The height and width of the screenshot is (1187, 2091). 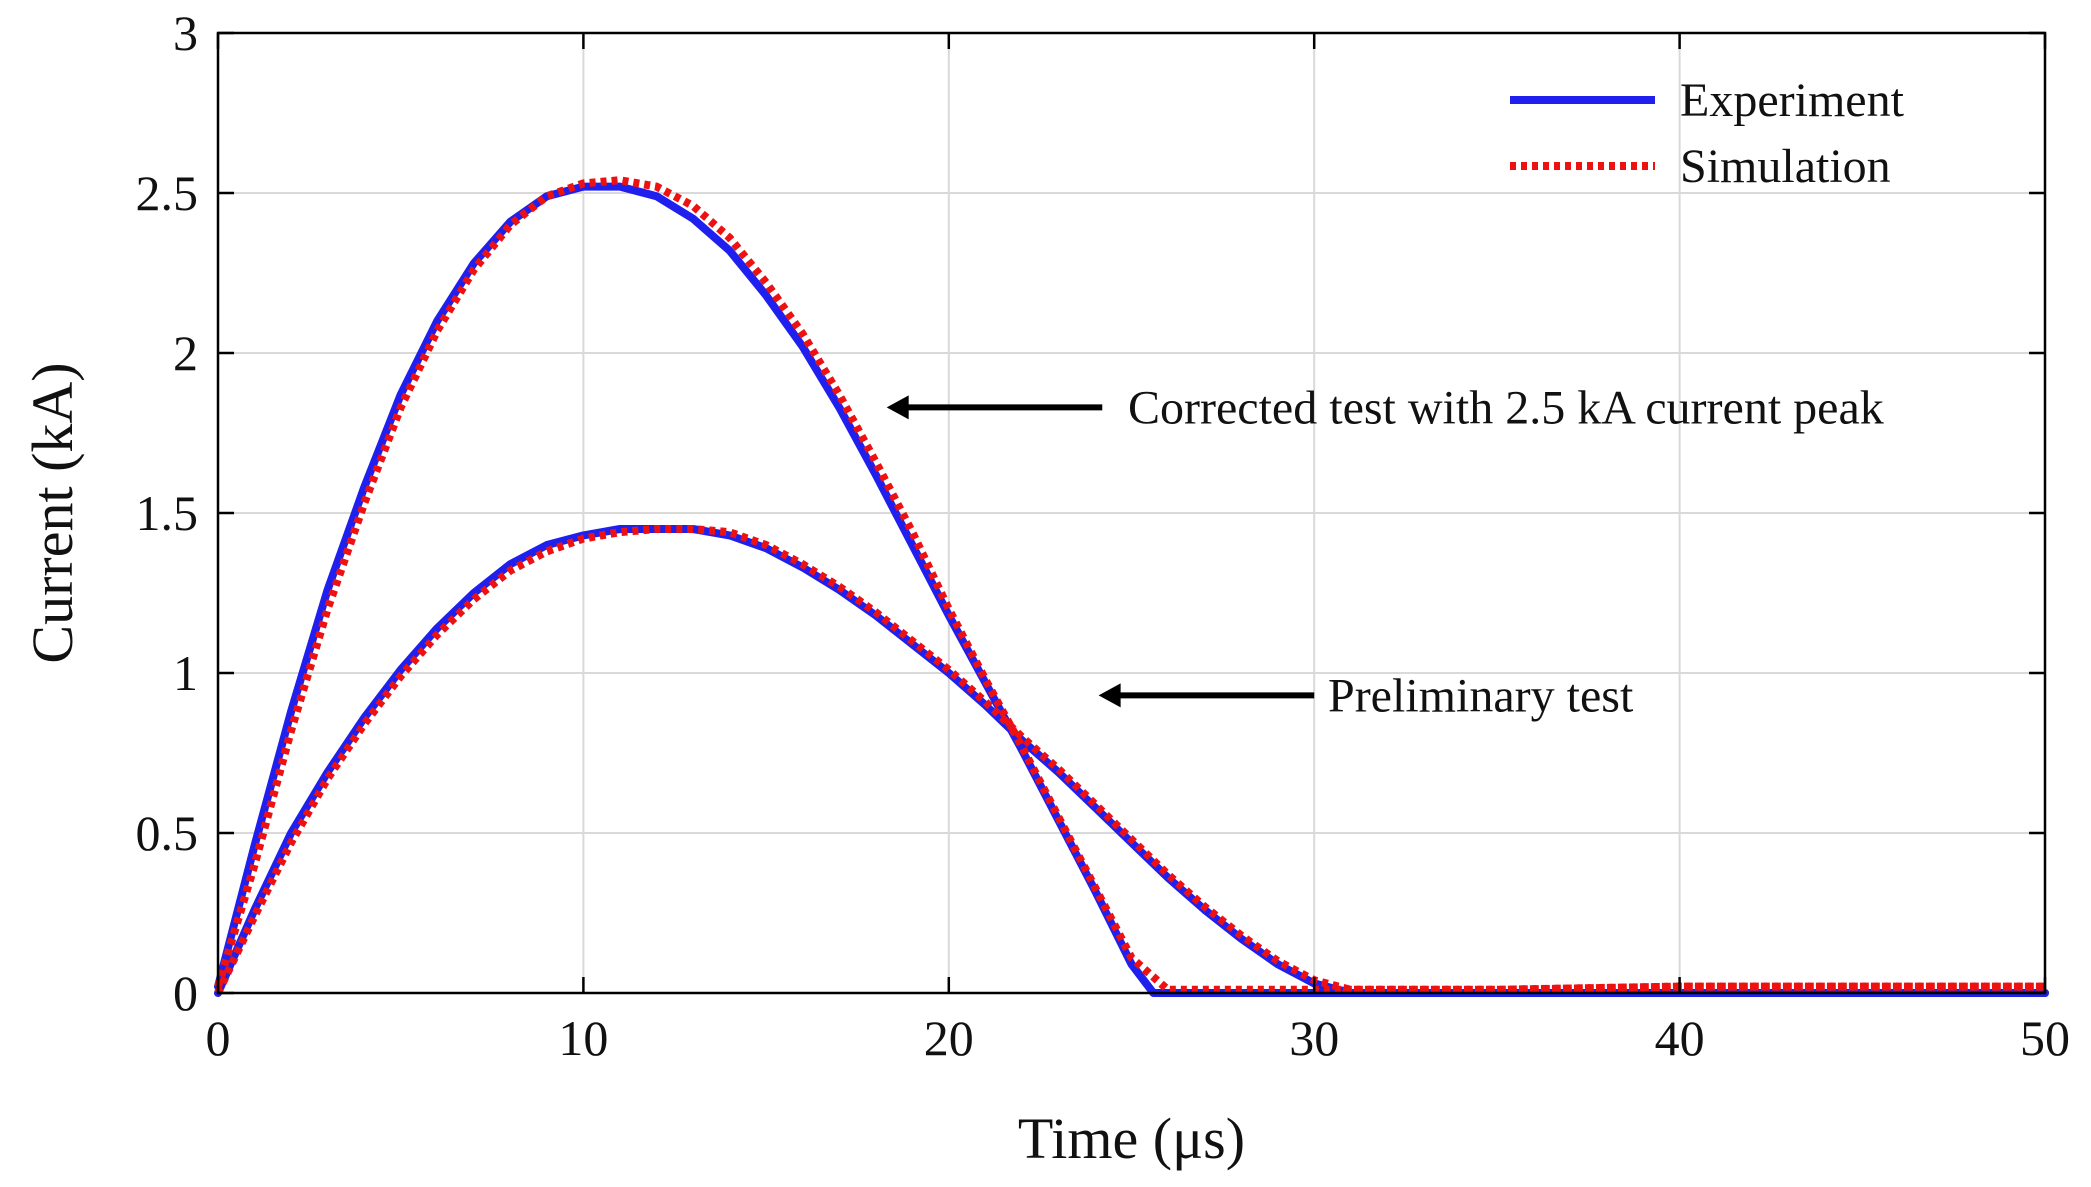 What do you see at coordinates (185, 673) in the screenshot?
I see `y-tick-label: 1` at bounding box center [185, 673].